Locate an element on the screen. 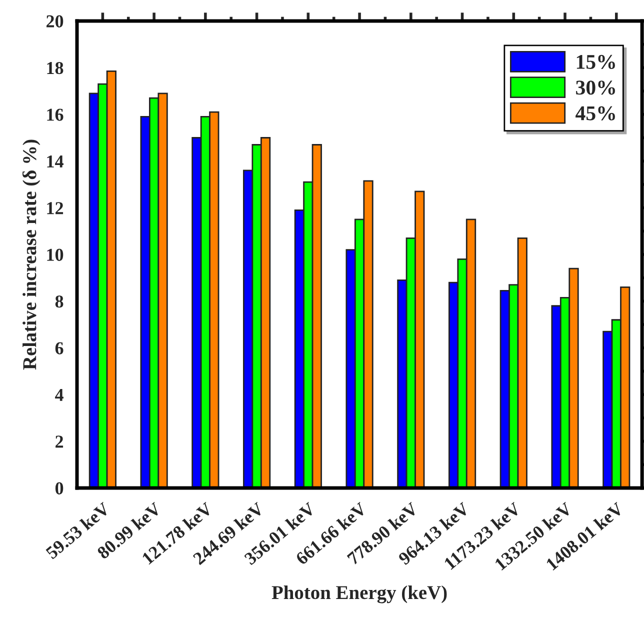 The image size is (644, 620). y-tick-label: 6 is located at coordinates (59, 348).